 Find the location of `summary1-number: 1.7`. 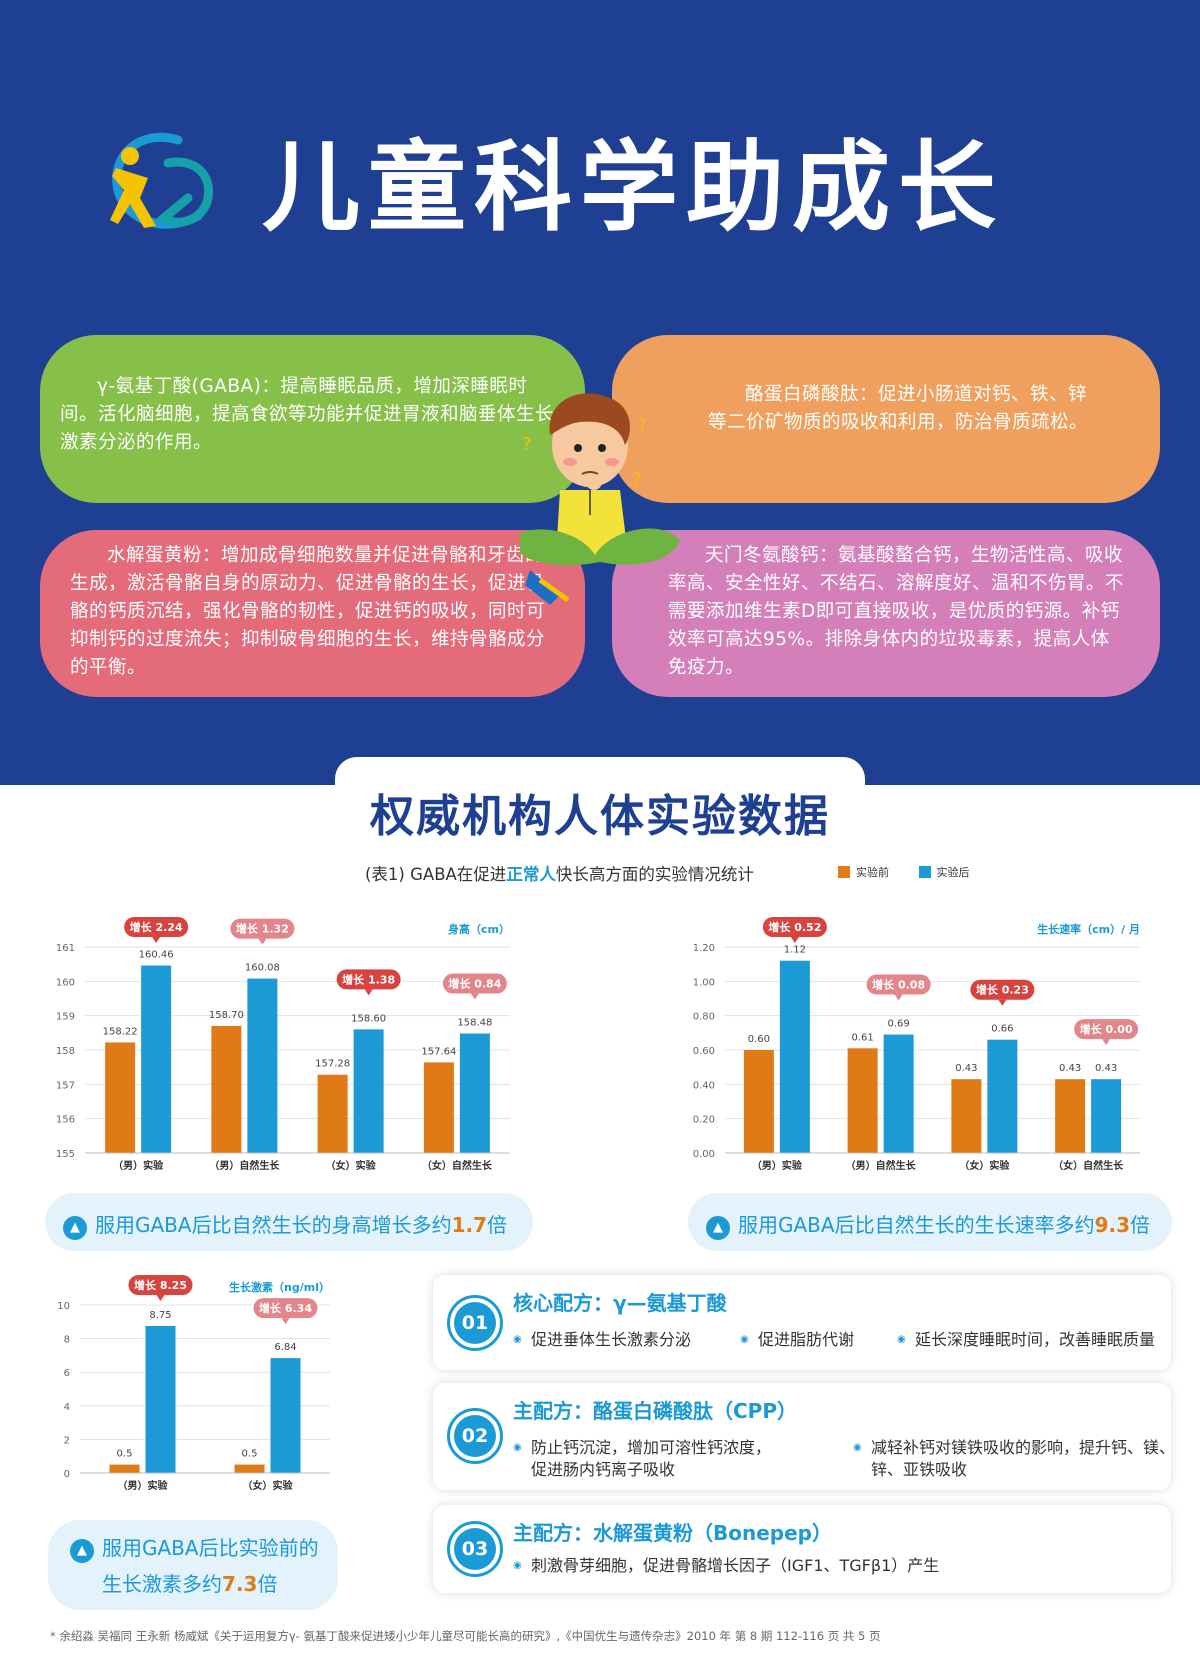

summary1-number: 1.7 is located at coordinates (469, 1225).